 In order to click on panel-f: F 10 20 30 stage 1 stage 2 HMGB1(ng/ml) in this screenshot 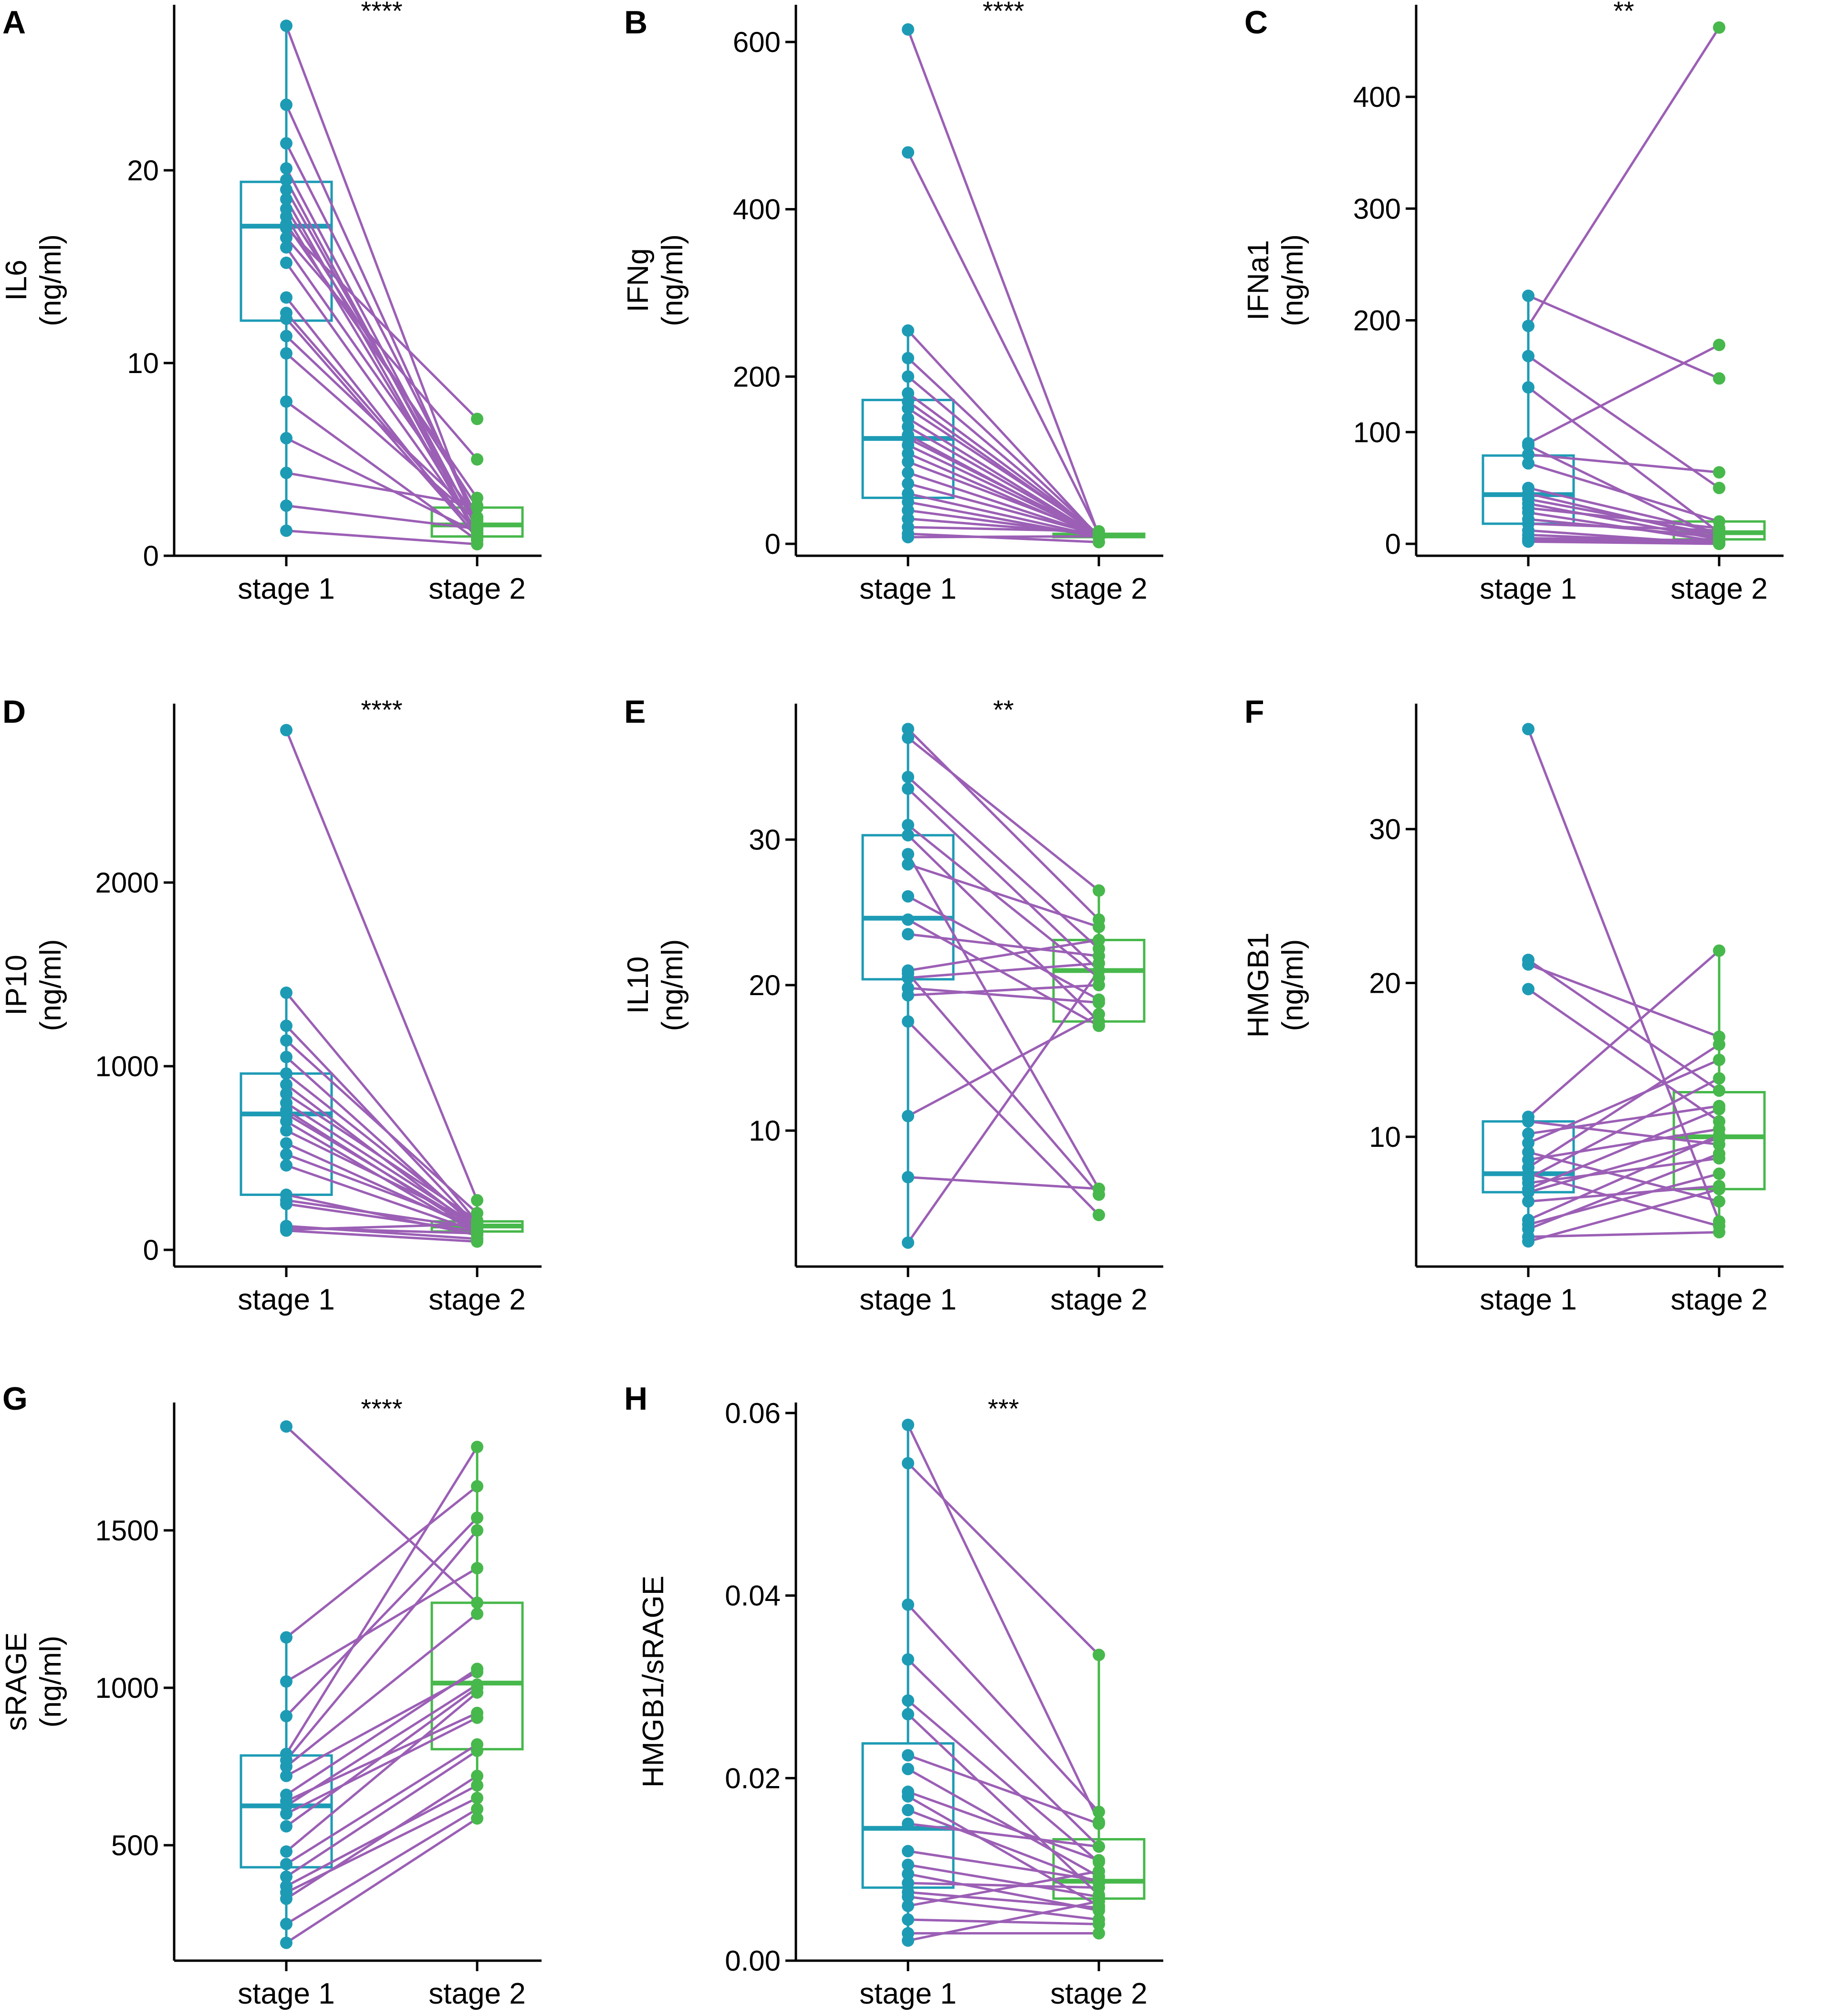, I will do `click(1513, 1005)`.